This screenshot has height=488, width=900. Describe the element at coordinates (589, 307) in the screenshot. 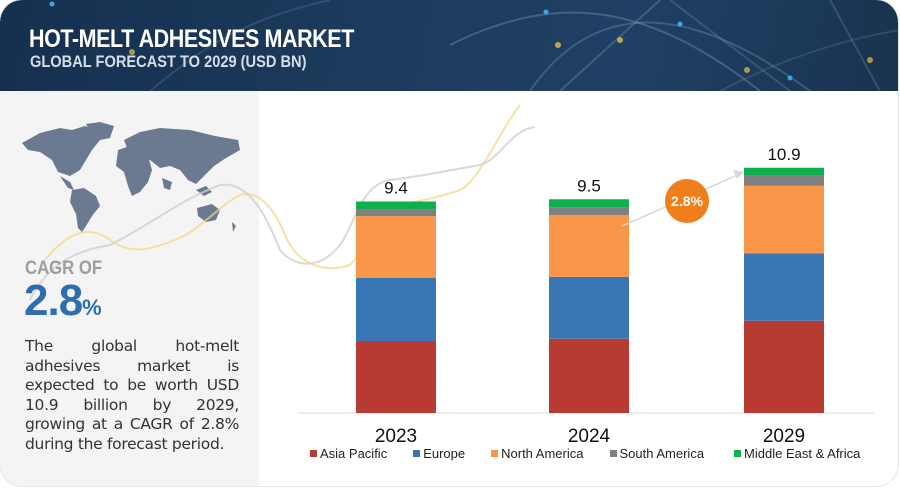

I see `bar-segment-europe-2024` at that location.